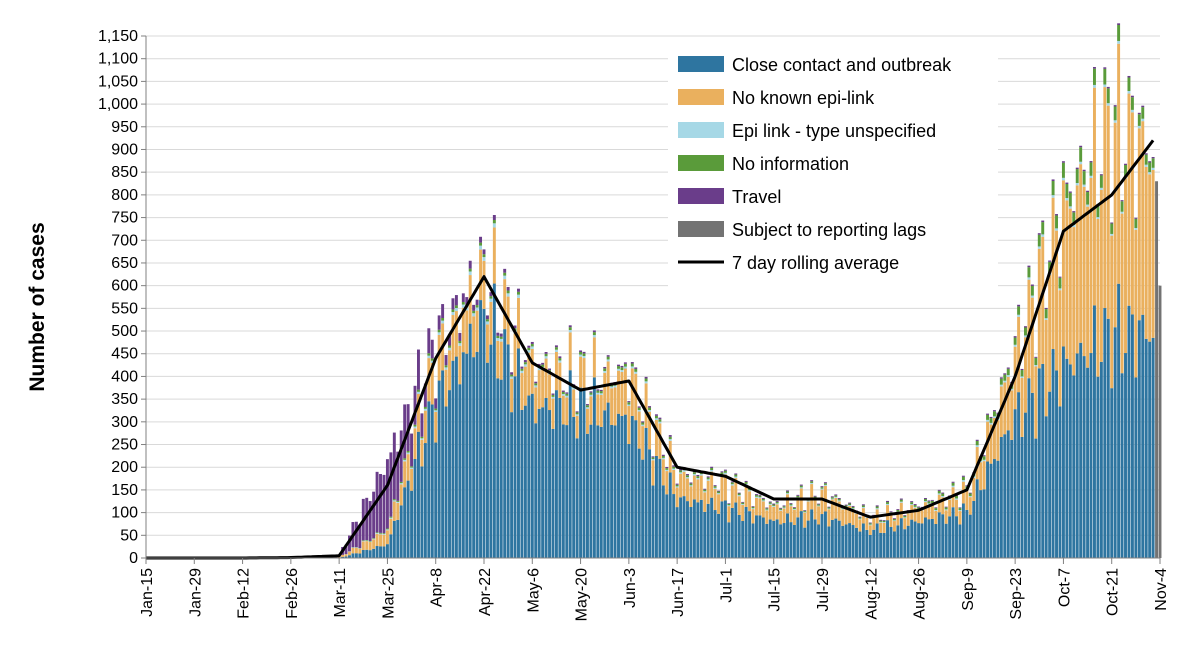 This screenshot has height=662, width=1200. Describe the element at coordinates (124, 376) in the screenshot. I see `y-tick-label: 400` at that location.